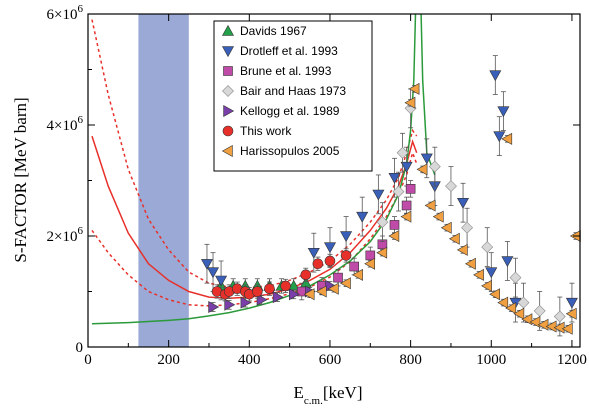 This screenshot has height=409, width=589. I want to click on legend-box, so click(293, 96).